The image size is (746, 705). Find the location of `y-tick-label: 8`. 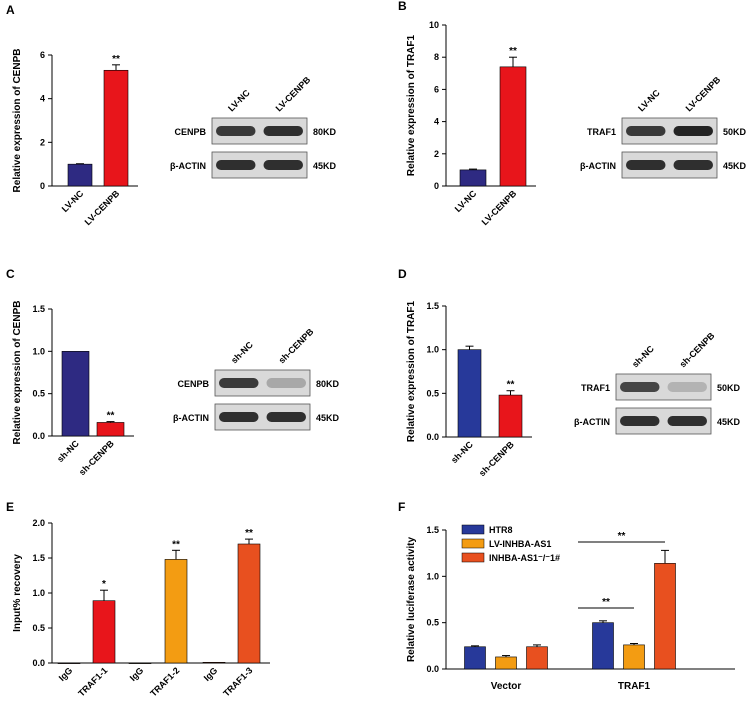

y-tick-label: 8 is located at coordinates (436, 57).